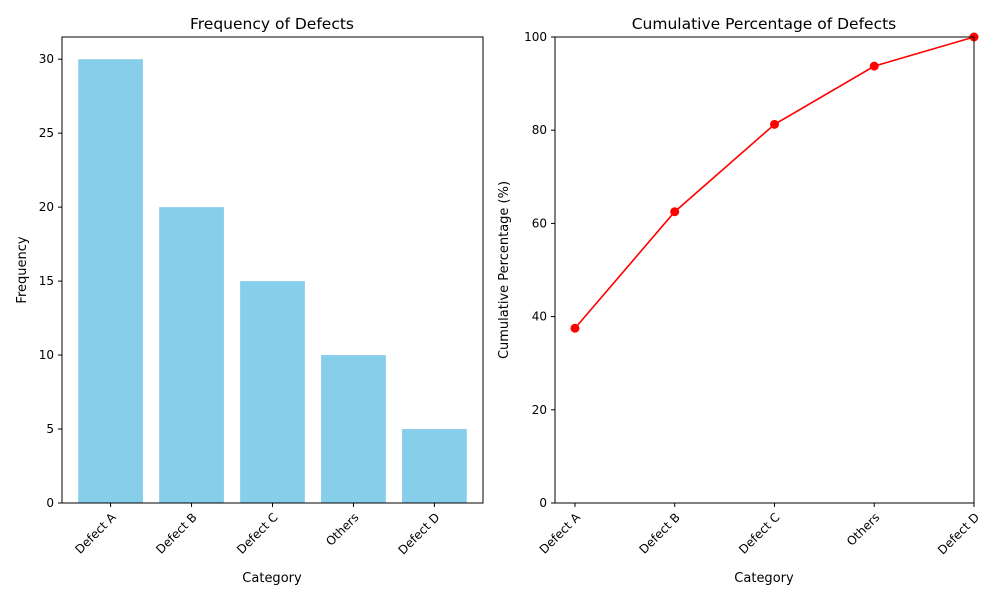 This screenshot has height=600, width=1000. Describe the element at coordinates (22, 269) in the screenshot. I see `bar-y-axis-label: Frequency` at that location.